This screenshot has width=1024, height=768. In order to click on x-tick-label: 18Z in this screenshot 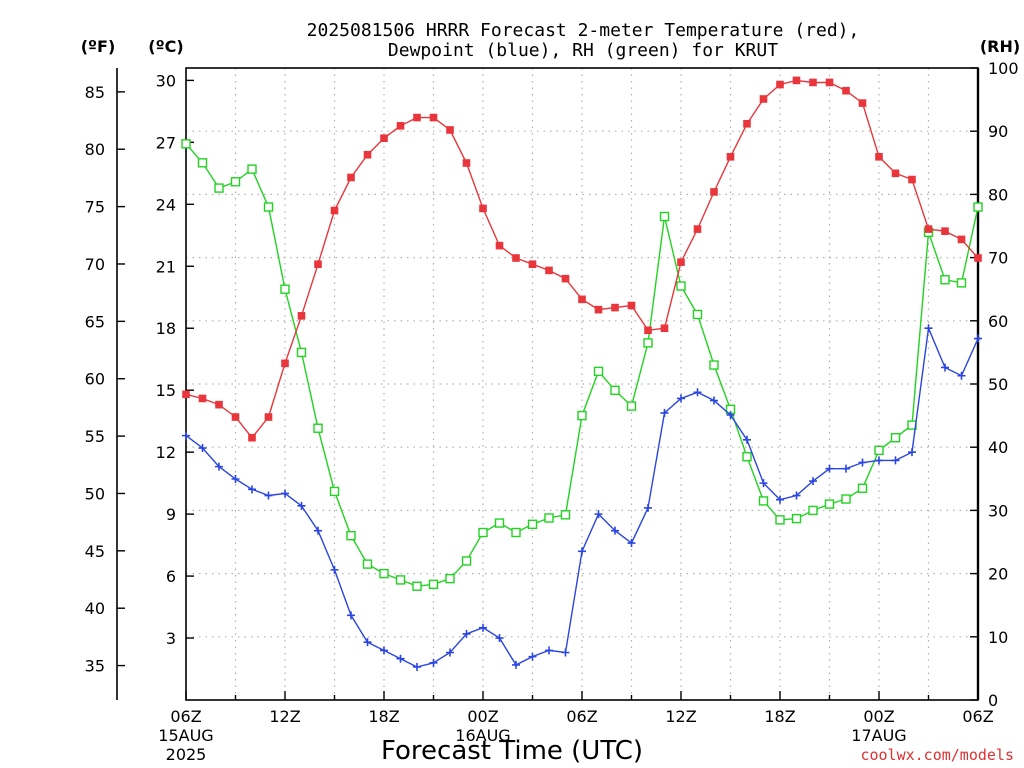, I will do `click(383, 716)`.